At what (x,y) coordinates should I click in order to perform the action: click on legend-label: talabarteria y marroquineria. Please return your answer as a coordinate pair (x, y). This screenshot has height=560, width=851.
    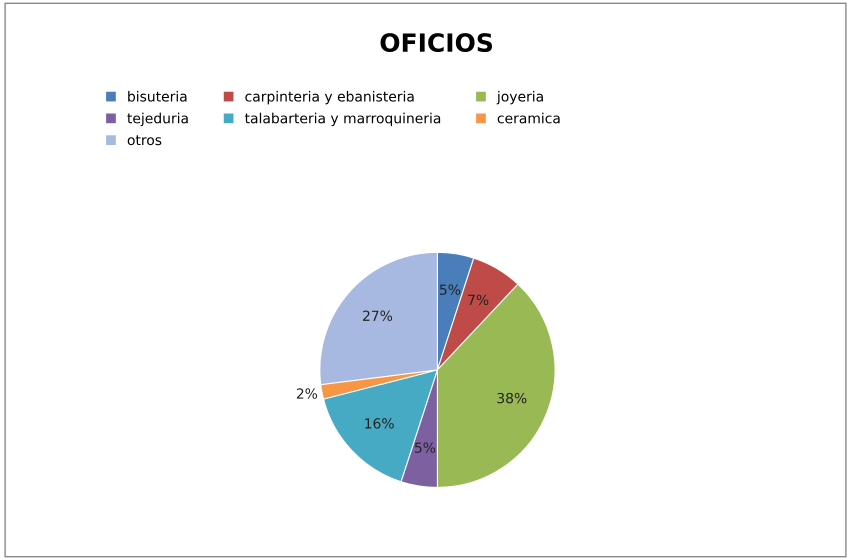
    Looking at the image, I should click on (342, 119).